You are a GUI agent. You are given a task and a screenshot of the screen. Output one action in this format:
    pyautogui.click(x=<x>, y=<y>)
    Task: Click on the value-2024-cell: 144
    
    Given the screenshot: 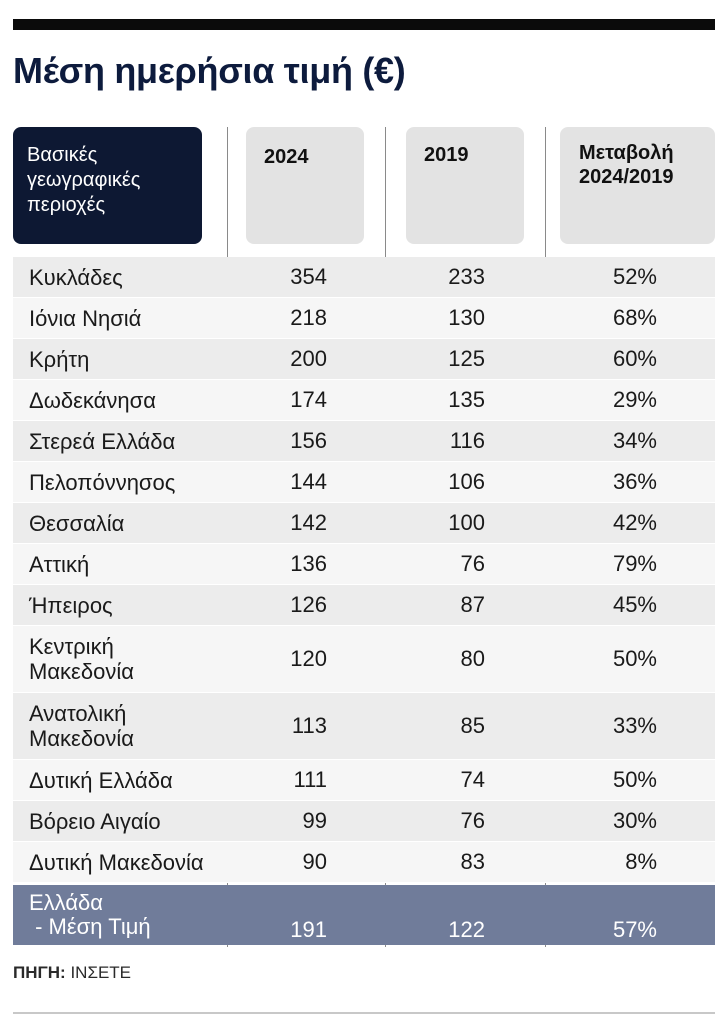 What is the action you would take?
    pyautogui.click(x=308, y=481)
    